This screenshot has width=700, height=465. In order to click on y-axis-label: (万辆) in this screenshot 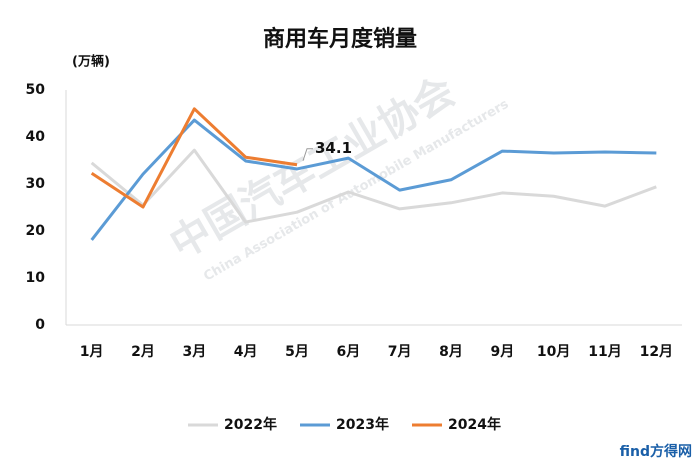, I will do `click(91, 62)`.